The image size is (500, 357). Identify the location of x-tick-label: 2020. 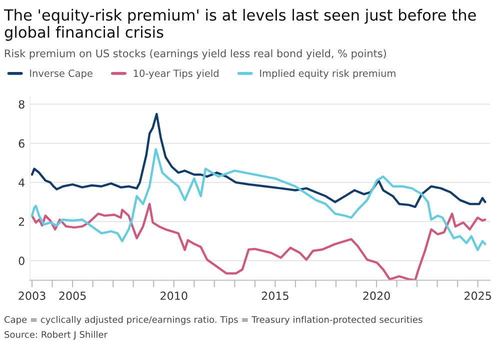
(376, 296).